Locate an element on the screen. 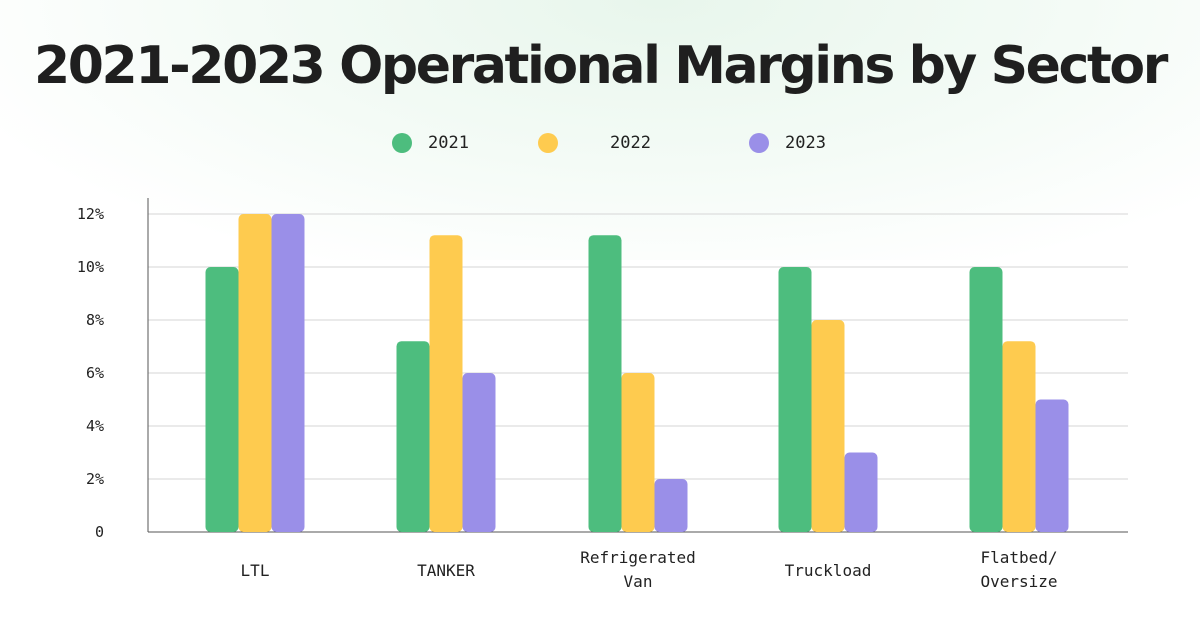 The image size is (1200, 628). chart-legend: 2021 2022 2023 is located at coordinates (600, 143).